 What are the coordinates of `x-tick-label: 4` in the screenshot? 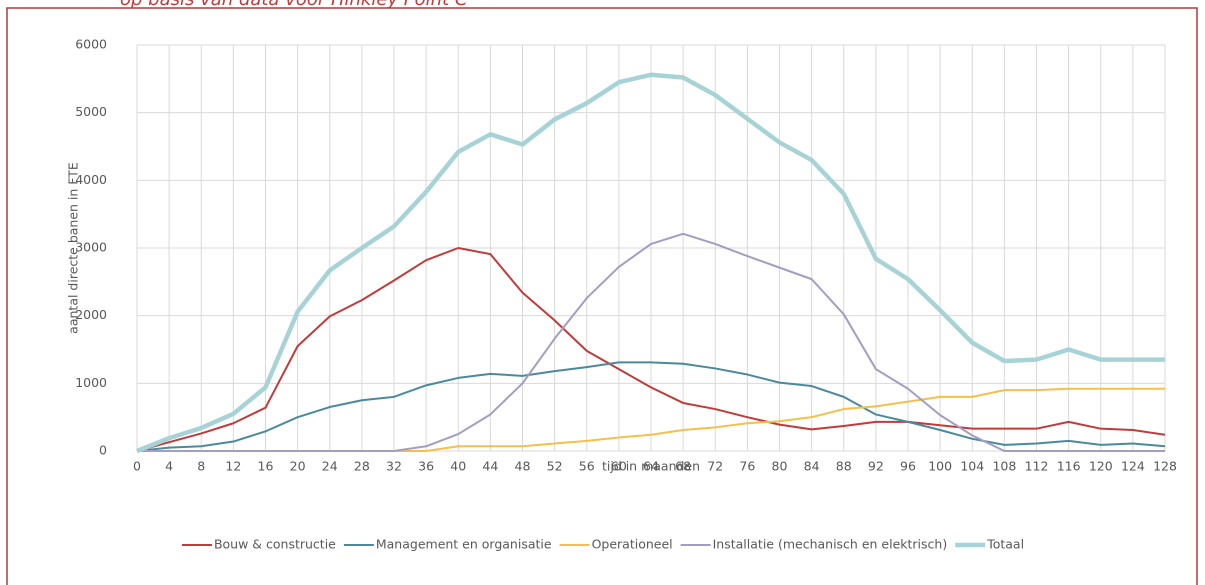 It's located at (169, 466).